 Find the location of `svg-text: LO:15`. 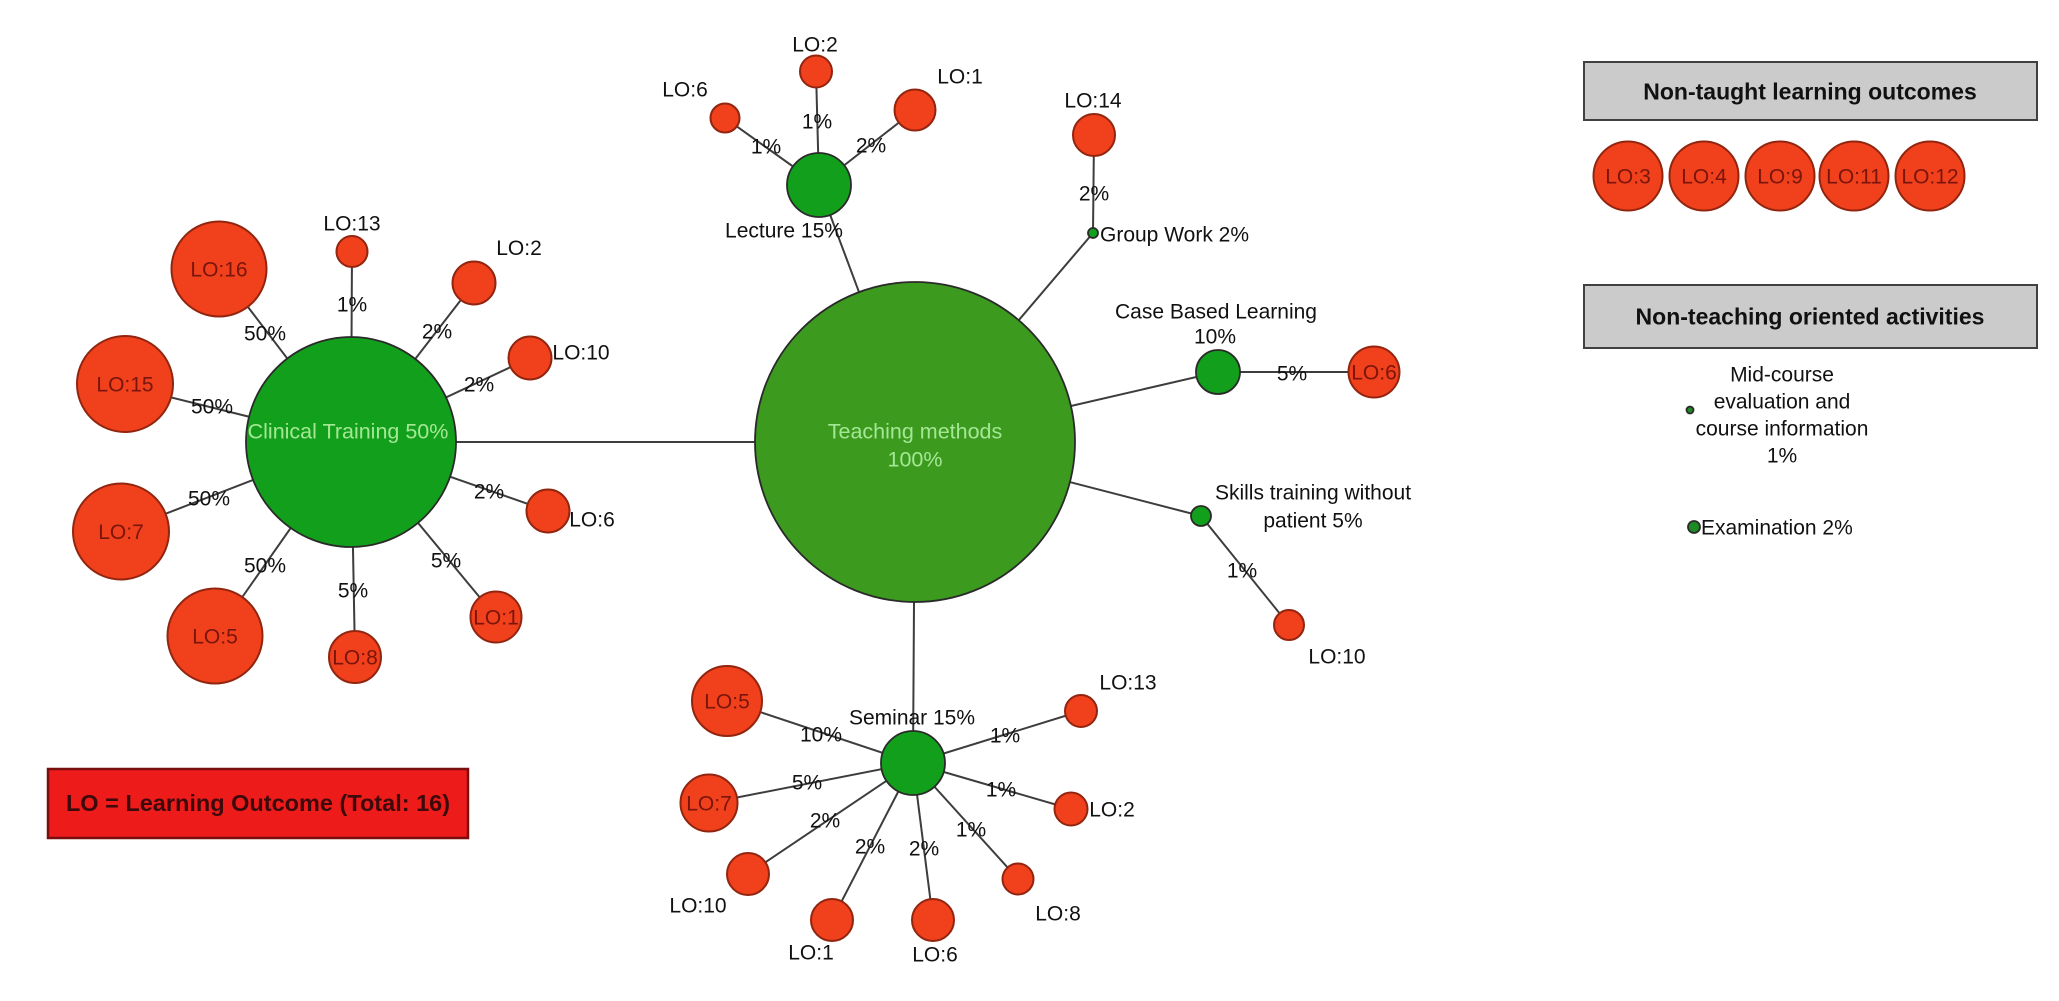

svg-text: LO:15 is located at coordinates (124, 385).